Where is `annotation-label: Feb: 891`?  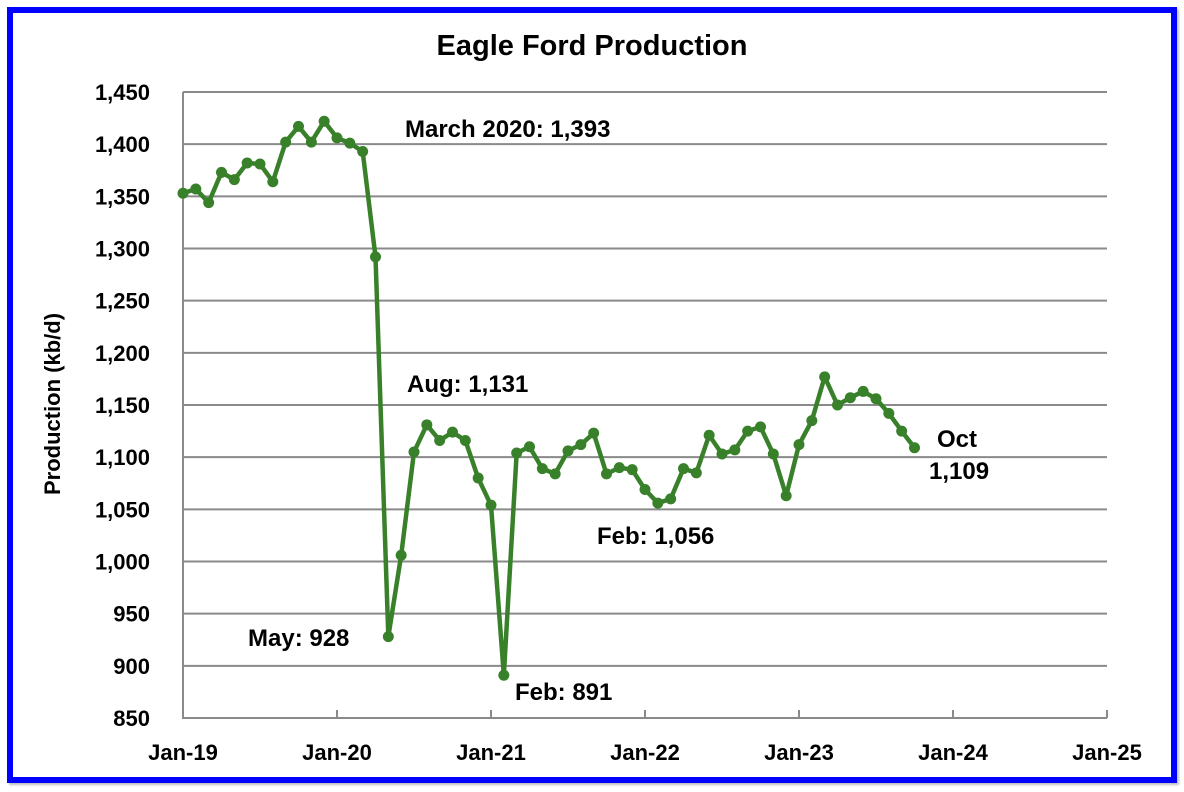 annotation-label: Feb: 891 is located at coordinates (563, 692).